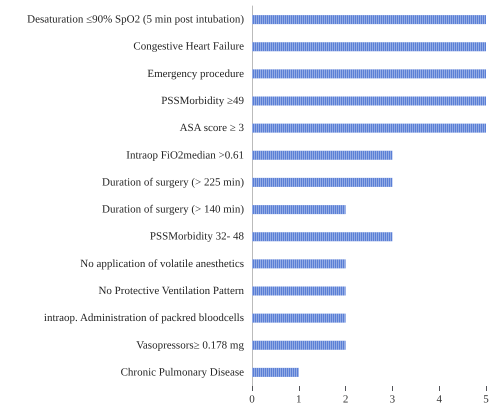 The height and width of the screenshot is (408, 494). Describe the element at coordinates (252, 400) in the screenshot. I see `x-tick-label: 0` at that location.